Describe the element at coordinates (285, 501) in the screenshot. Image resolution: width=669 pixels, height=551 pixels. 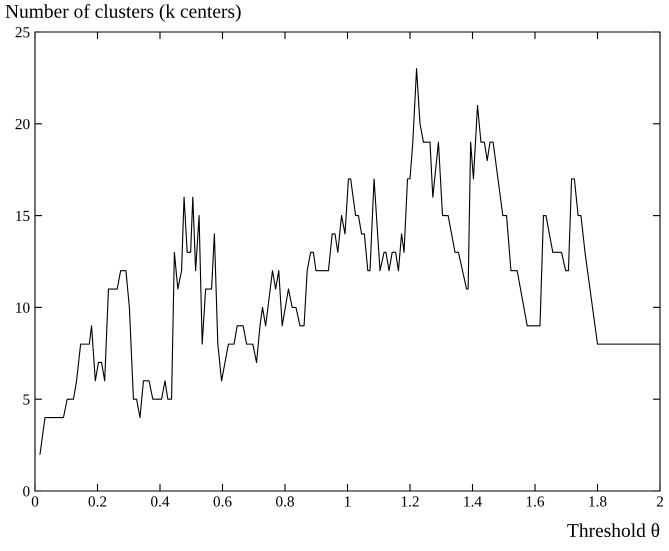
I see `x-tick-label: 0.8` at that location.